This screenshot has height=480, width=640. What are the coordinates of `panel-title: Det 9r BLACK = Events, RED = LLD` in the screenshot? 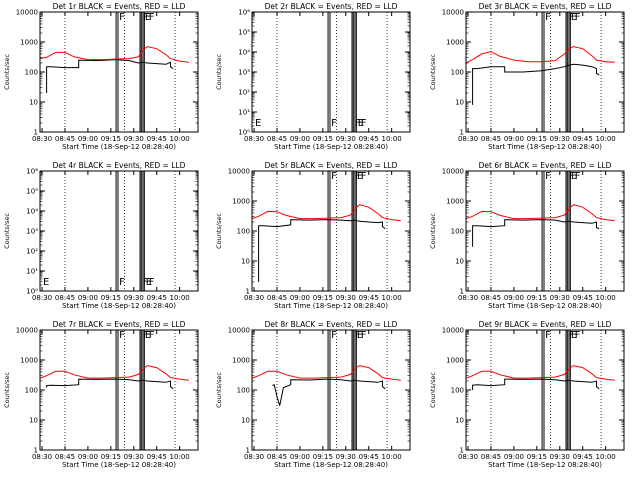 It's located at (545, 324).